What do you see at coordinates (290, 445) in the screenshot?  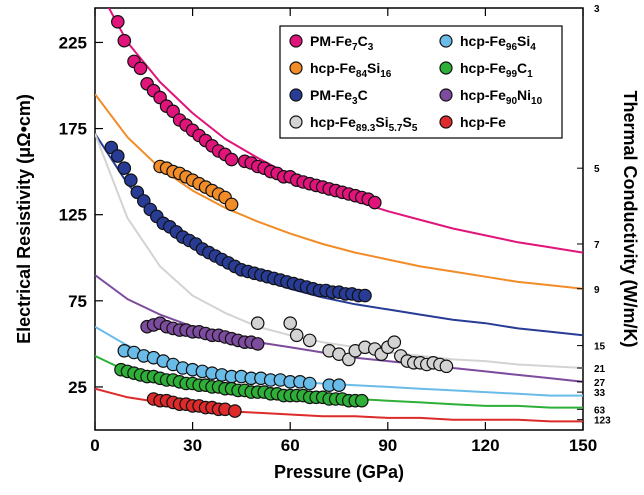 I see `x-tick-label: 60` at bounding box center [290, 445].